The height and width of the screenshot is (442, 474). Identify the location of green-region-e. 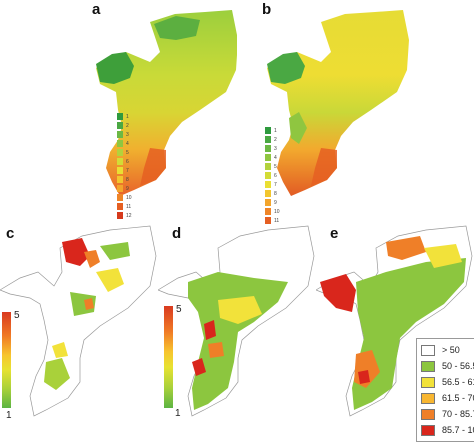
(409, 334).